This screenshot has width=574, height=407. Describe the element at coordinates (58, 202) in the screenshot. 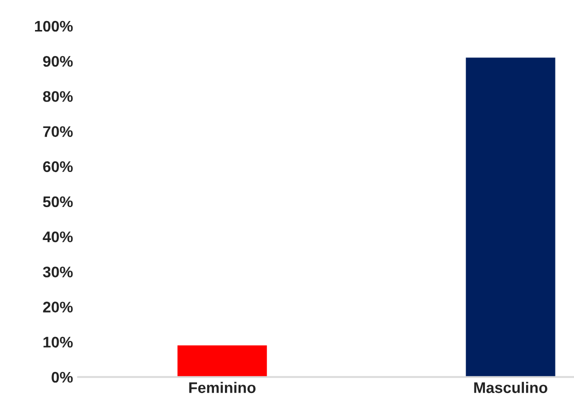

I see `y-tick-label: 50%` at that location.